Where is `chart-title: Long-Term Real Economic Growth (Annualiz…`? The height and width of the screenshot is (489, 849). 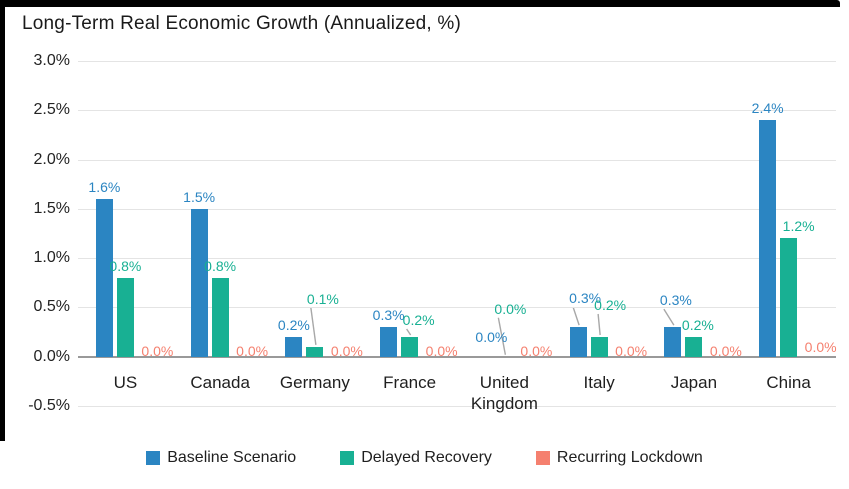 chart-title: Long-Term Real Economic Growth (Annualiz… is located at coordinates (241, 23).